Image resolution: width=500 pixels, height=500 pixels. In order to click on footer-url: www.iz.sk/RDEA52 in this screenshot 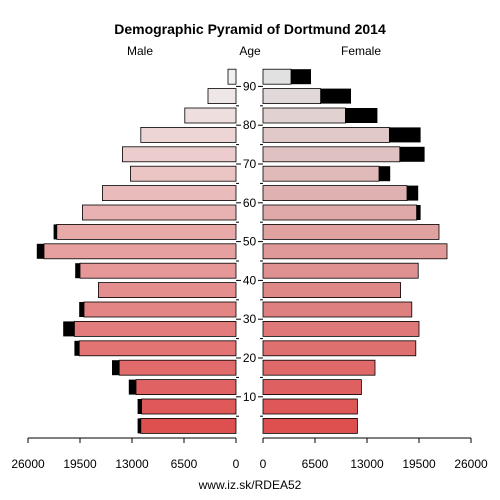, I will do `click(250, 485)`.